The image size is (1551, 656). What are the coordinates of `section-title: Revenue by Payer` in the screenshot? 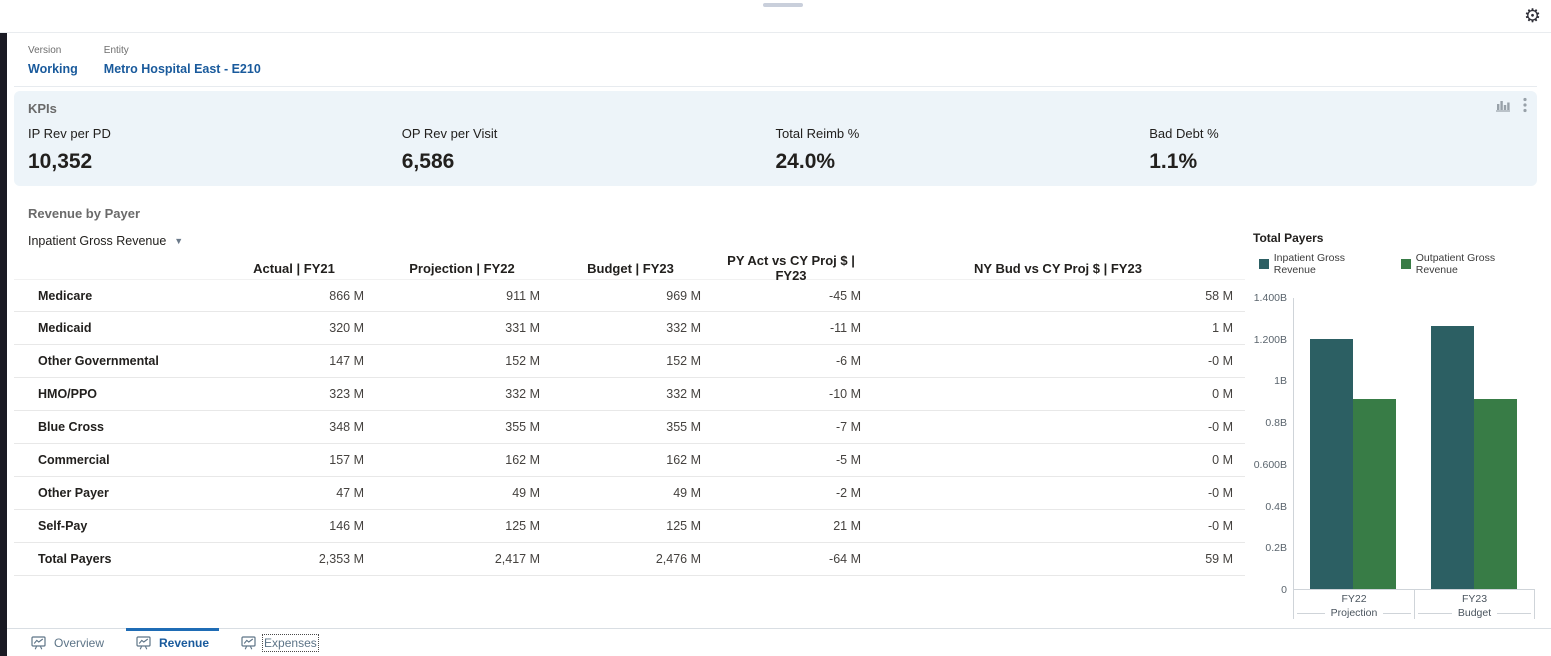 It's located at (84, 213).